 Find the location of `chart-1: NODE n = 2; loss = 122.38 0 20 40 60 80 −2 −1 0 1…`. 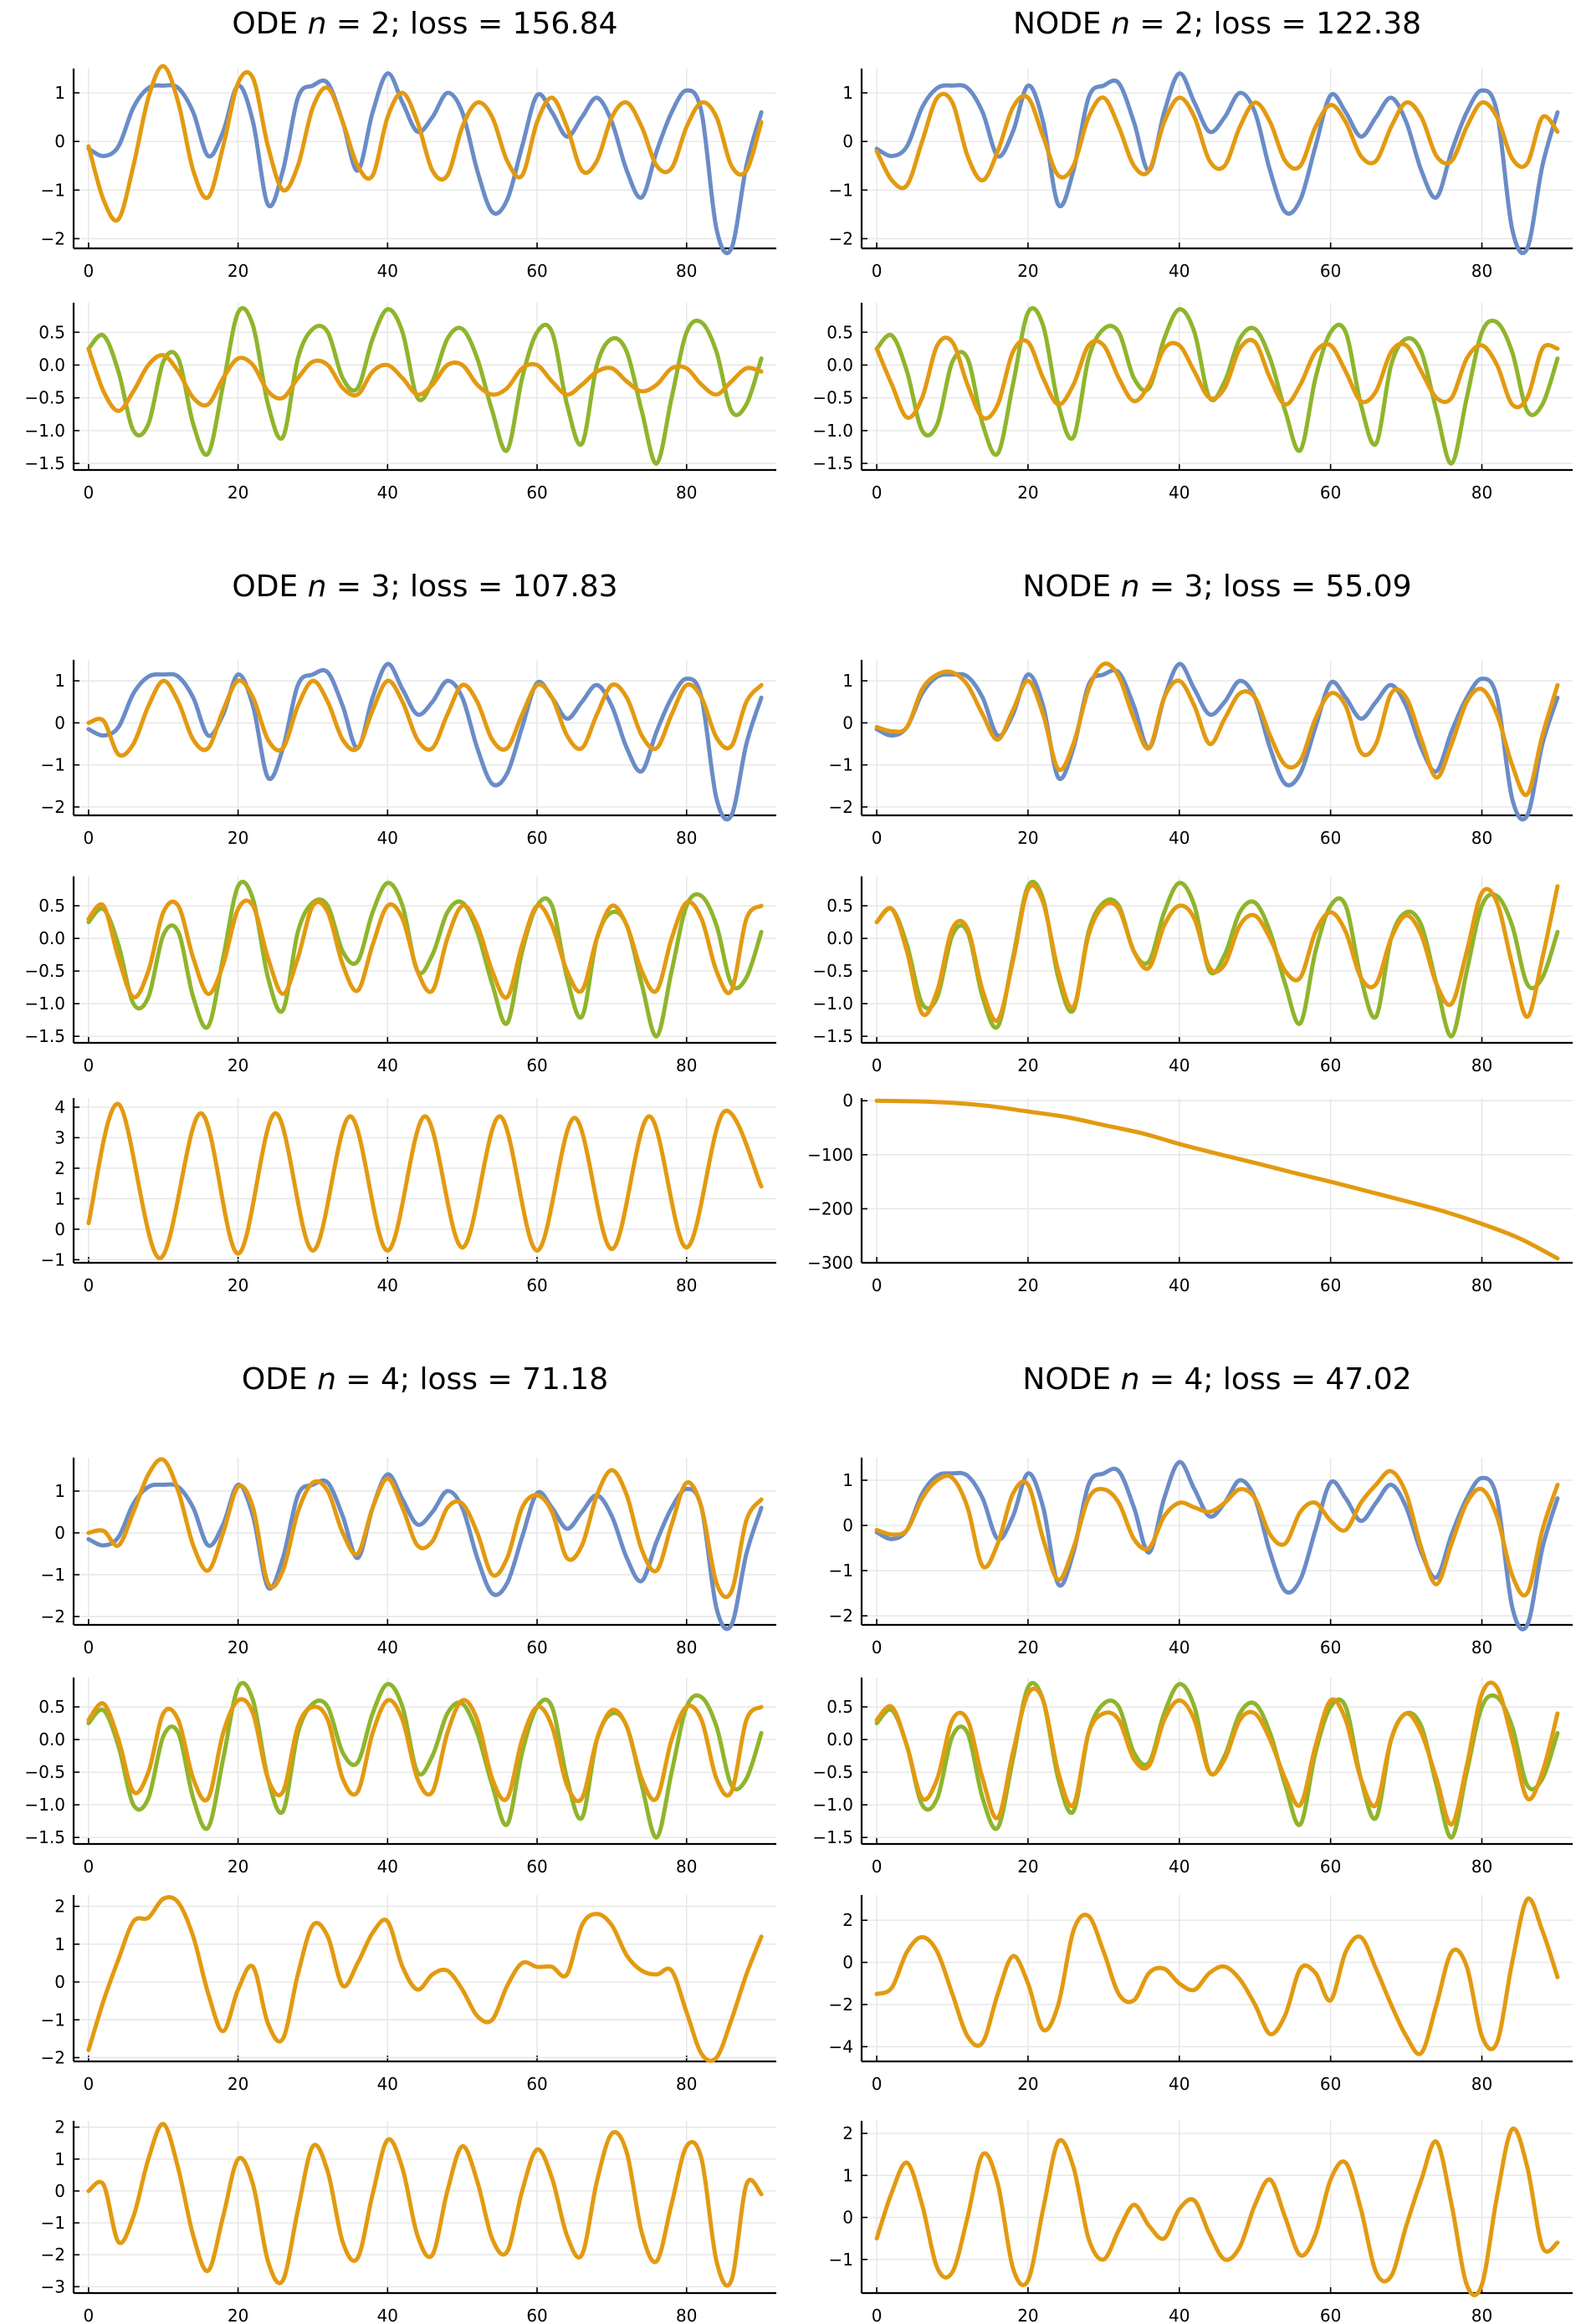

chart-1: NODE n = 2; loss = 122.38 0 20 40 60 80 −2 −1 0 1… is located at coordinates (1192, 255).